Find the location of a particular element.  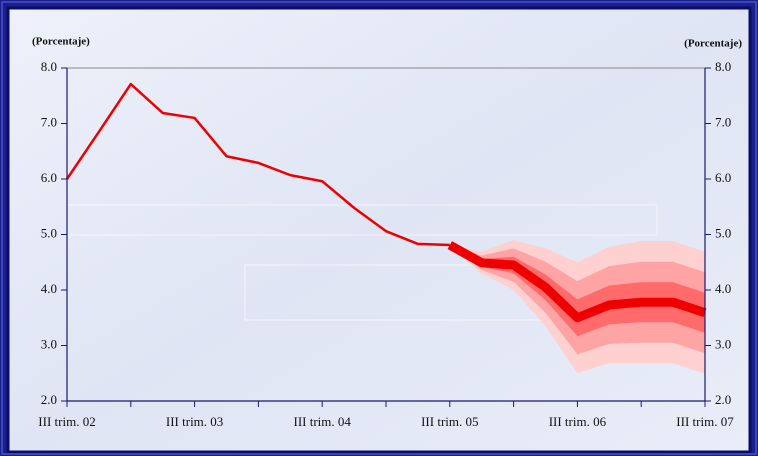

x-tick-label: III trim. 03 is located at coordinates (194, 421).